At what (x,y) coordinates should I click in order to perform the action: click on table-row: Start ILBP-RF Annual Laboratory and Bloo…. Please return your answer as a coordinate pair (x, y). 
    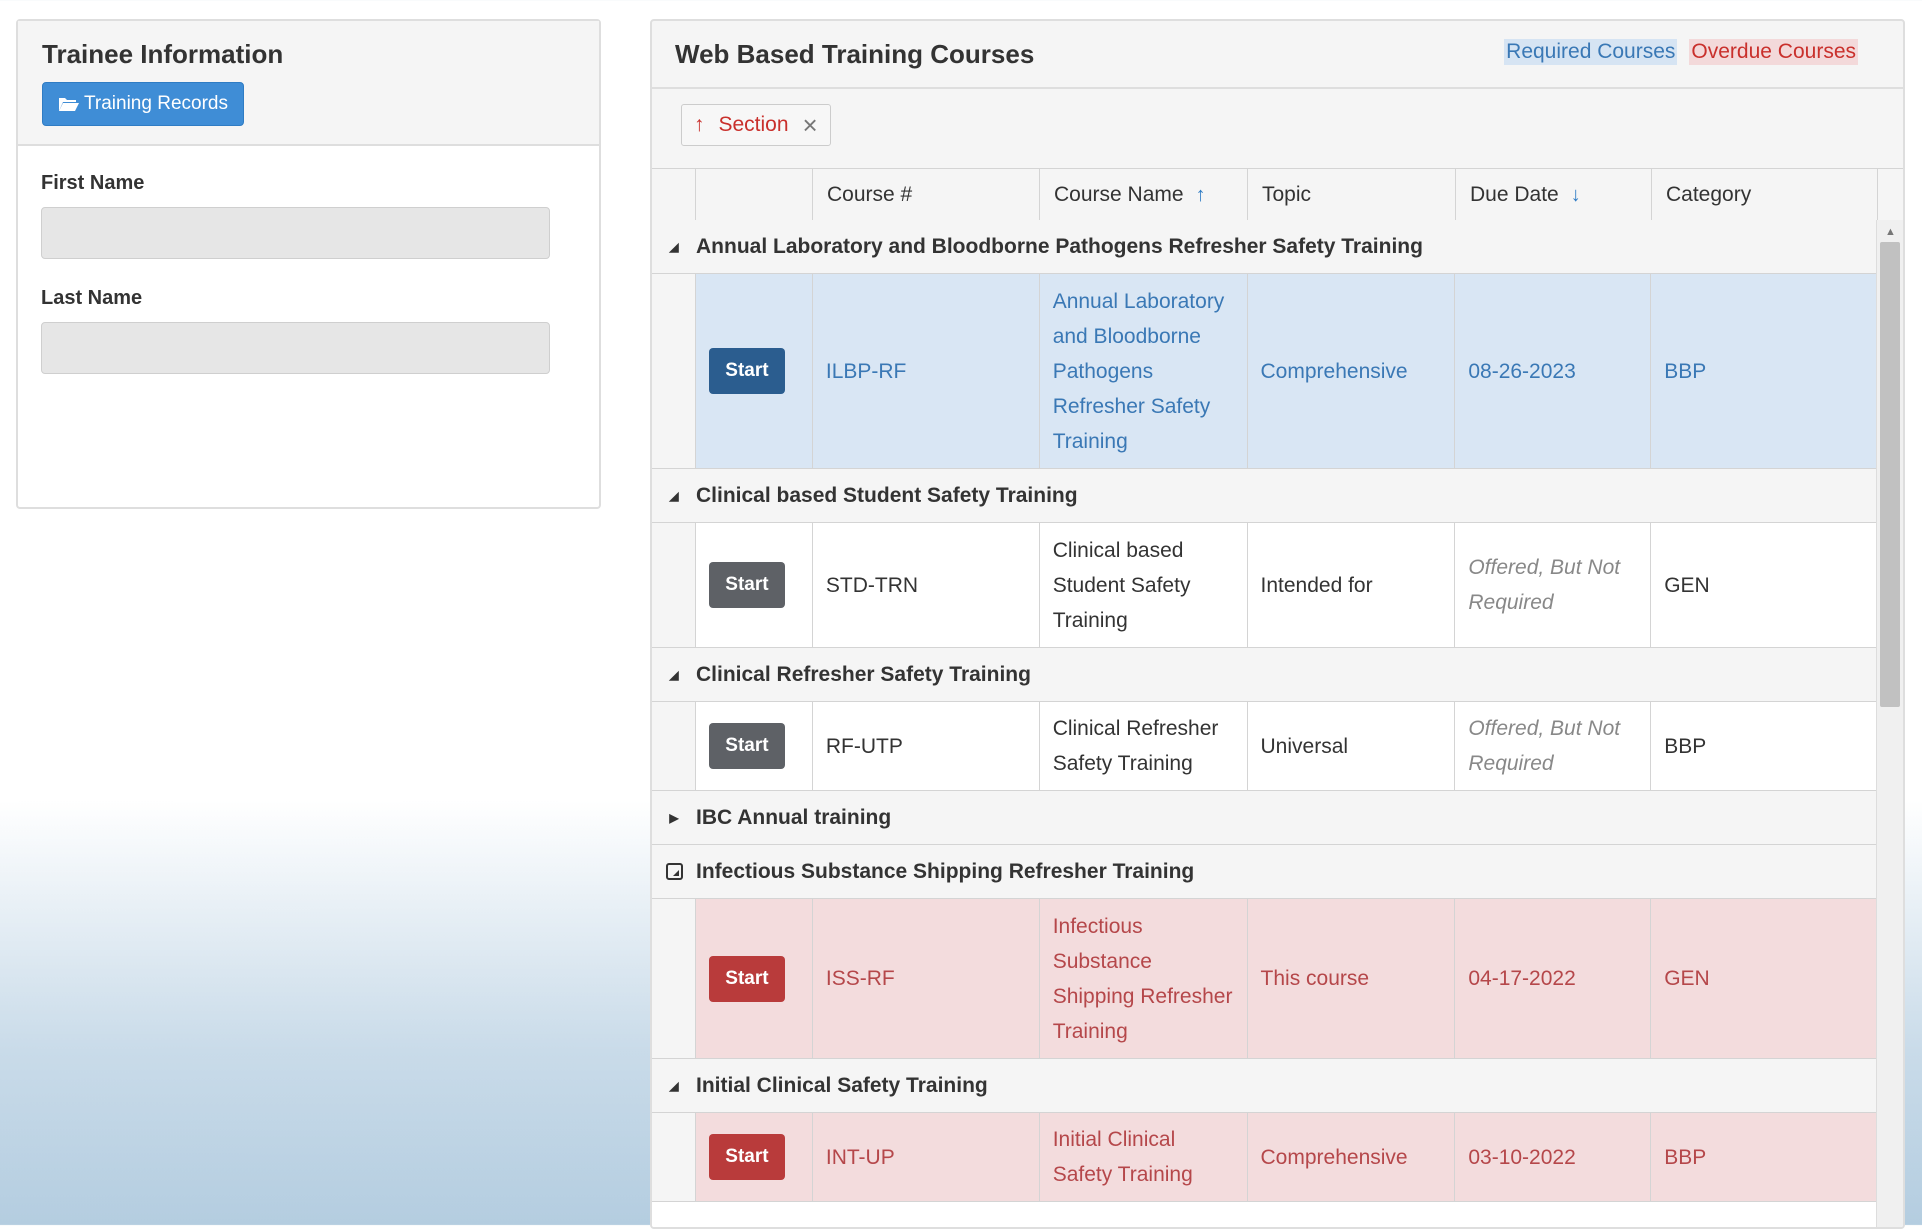
    Looking at the image, I should click on (1264, 371).